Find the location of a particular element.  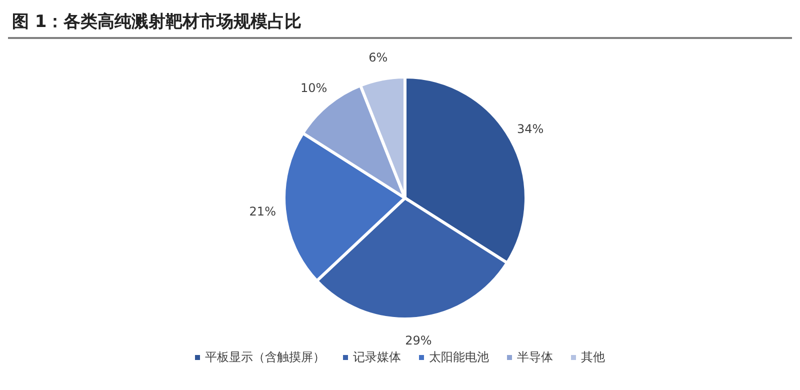

legend-label: 平板显示（含触摸屏） is located at coordinates (265, 357).